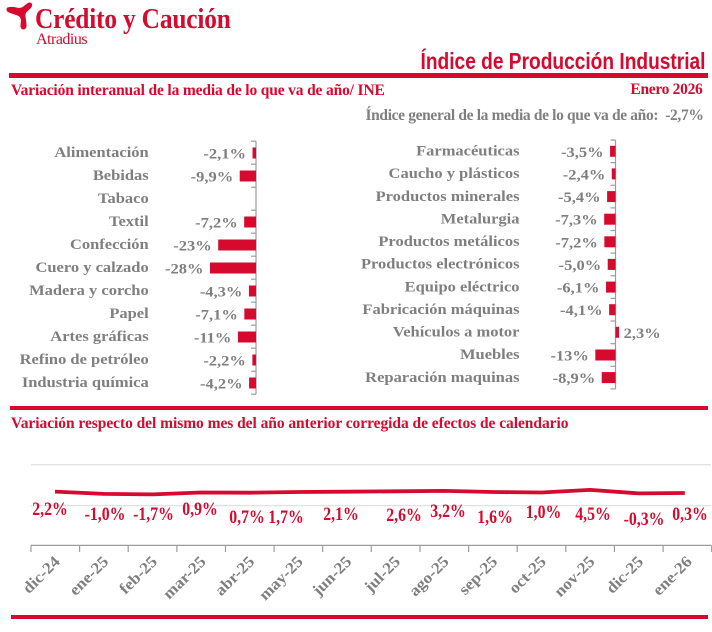  I want to click on svg-text: ene-26, so click(672, 575).